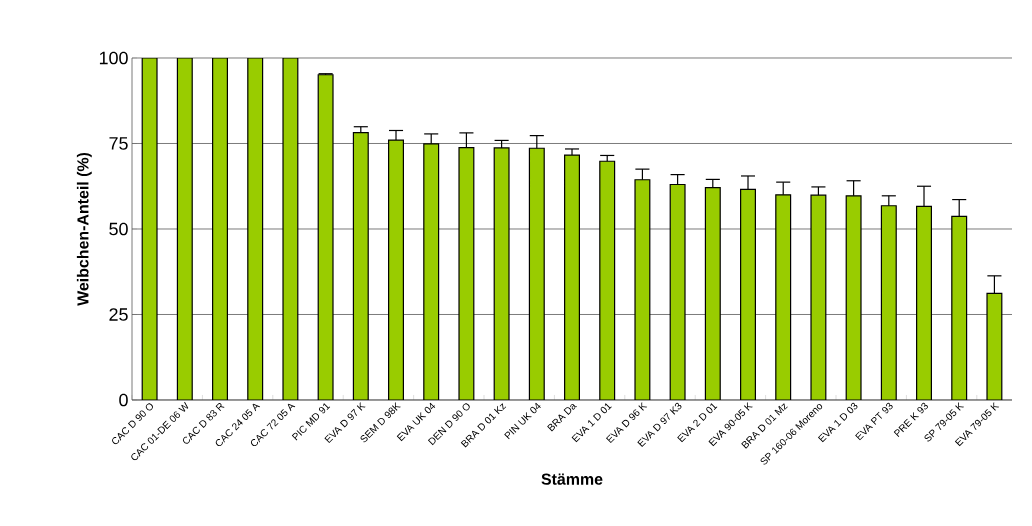  What do you see at coordinates (84, 229) in the screenshot?
I see `y-axis-title: Weibchen-Anteil (%)` at bounding box center [84, 229].